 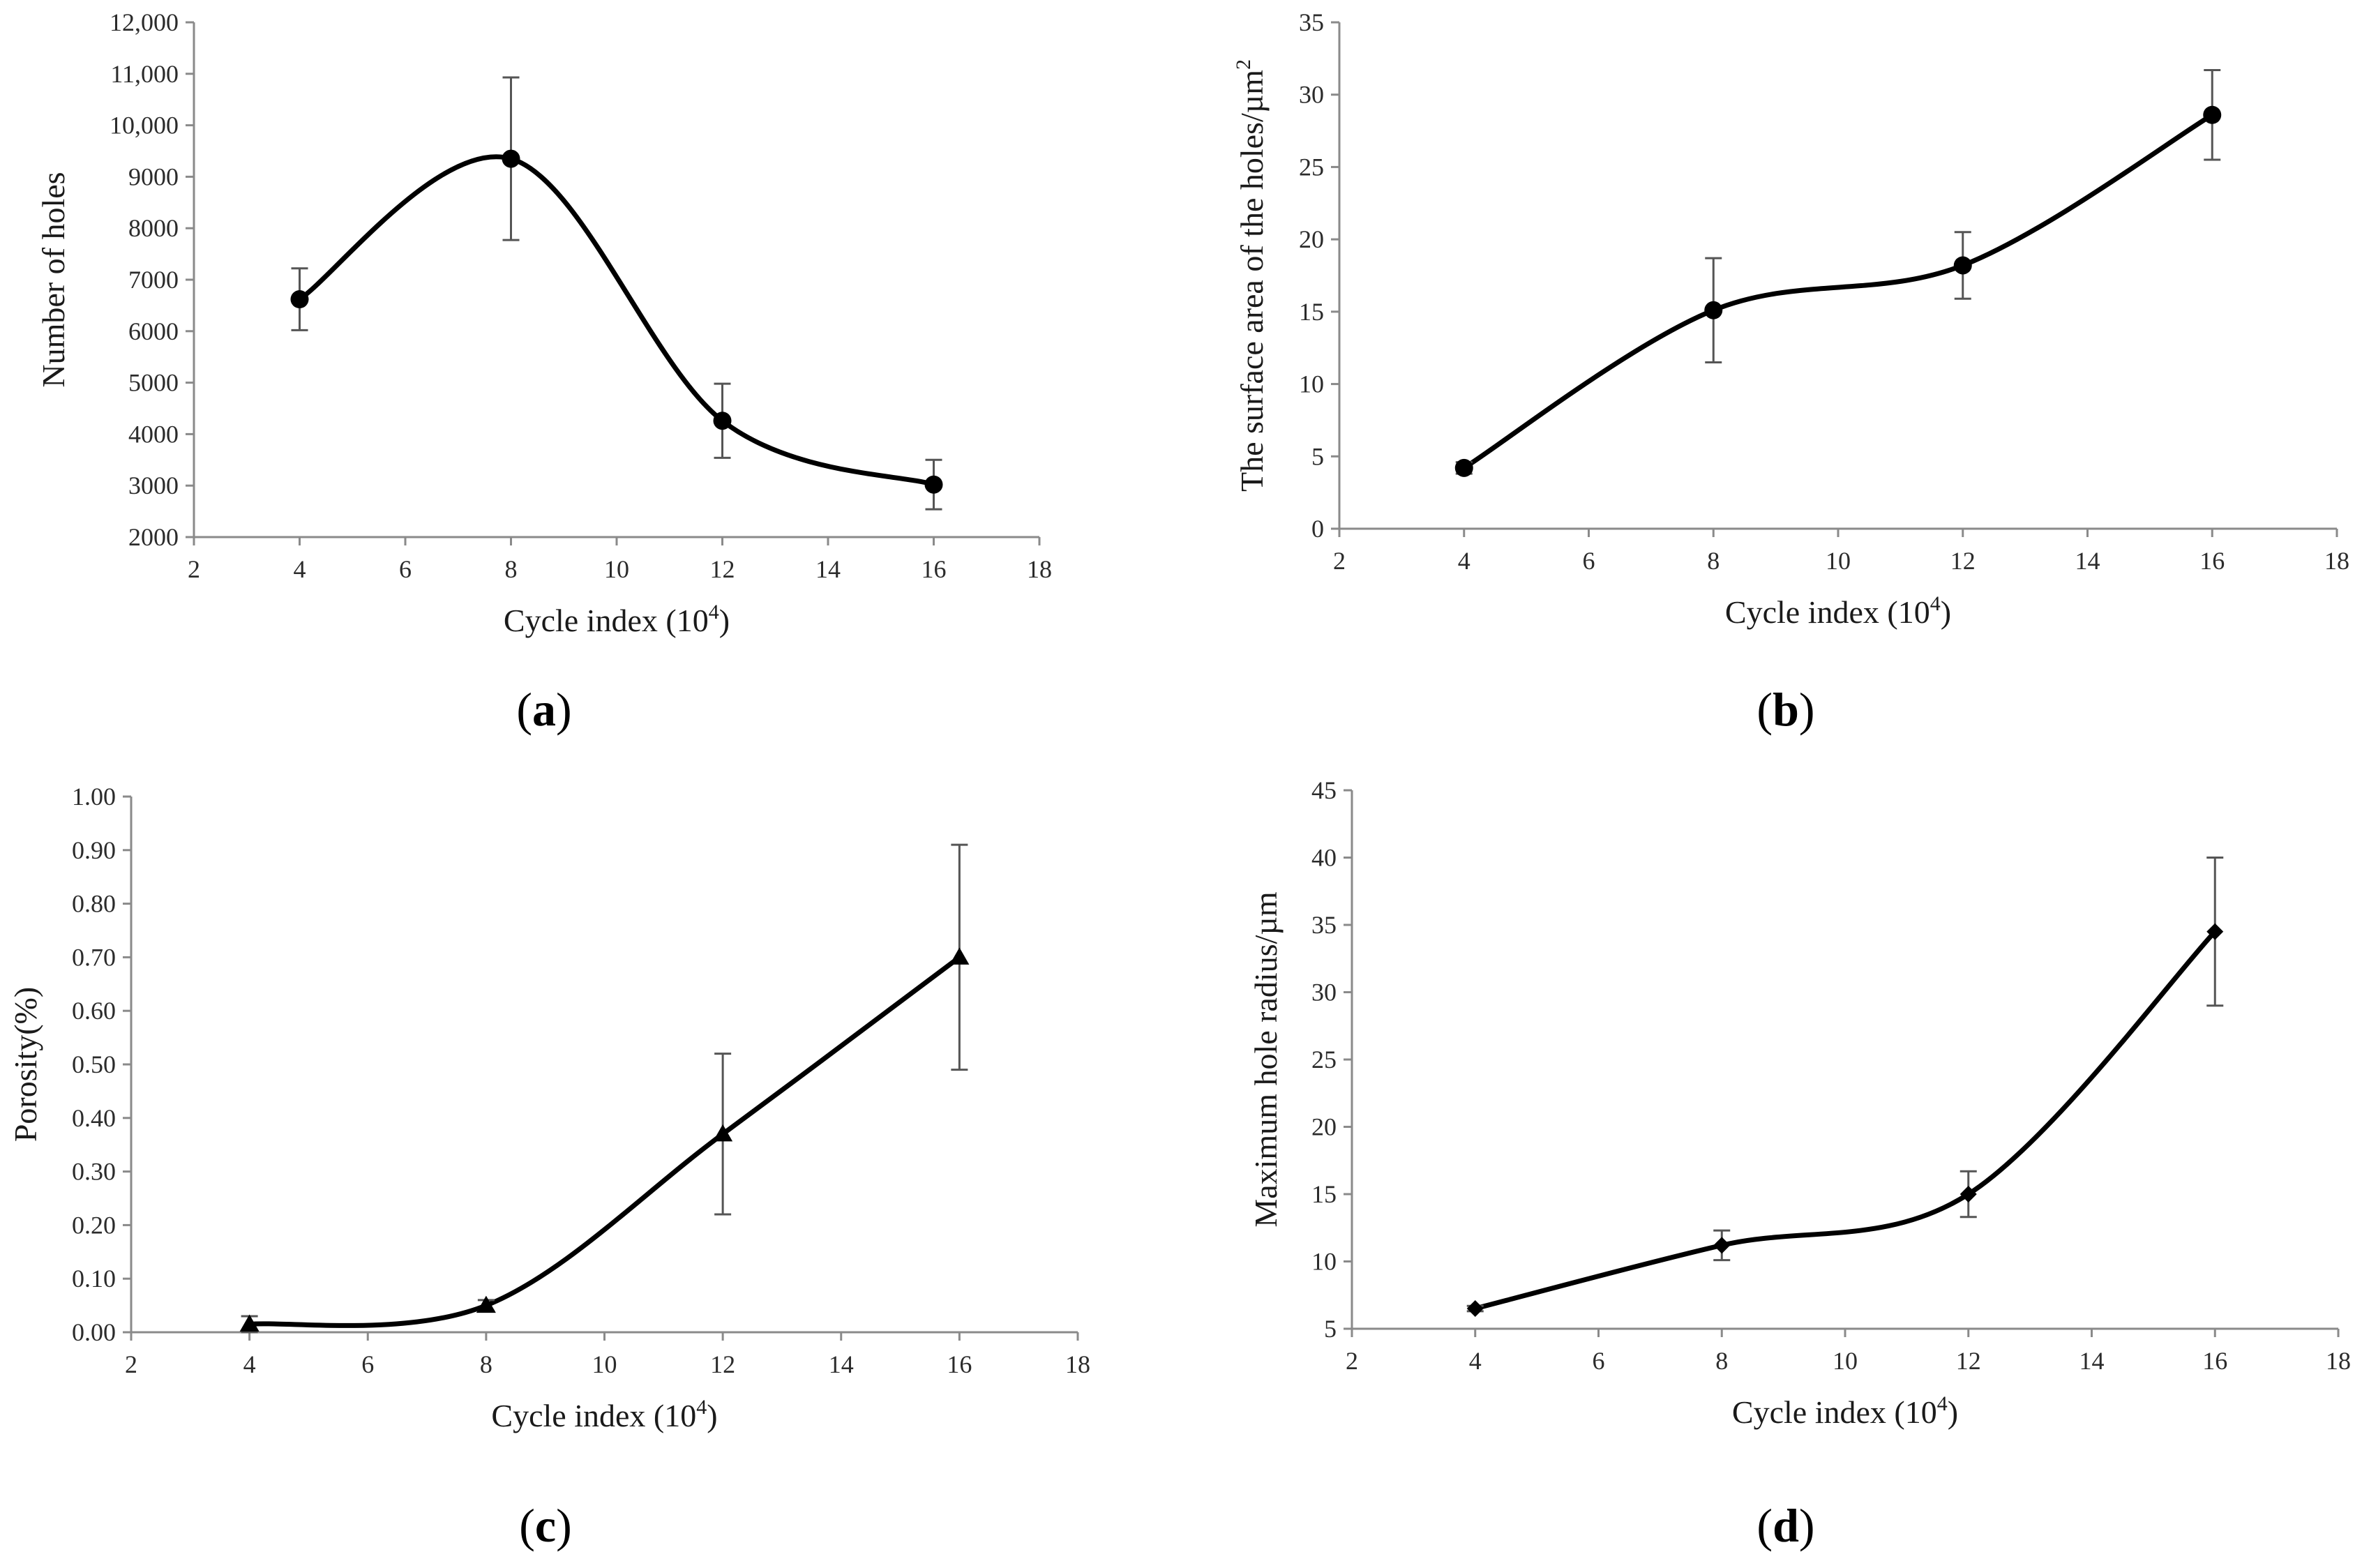 What do you see at coordinates (1324, 858) in the screenshot?
I see `y-tick-label: 40` at bounding box center [1324, 858].